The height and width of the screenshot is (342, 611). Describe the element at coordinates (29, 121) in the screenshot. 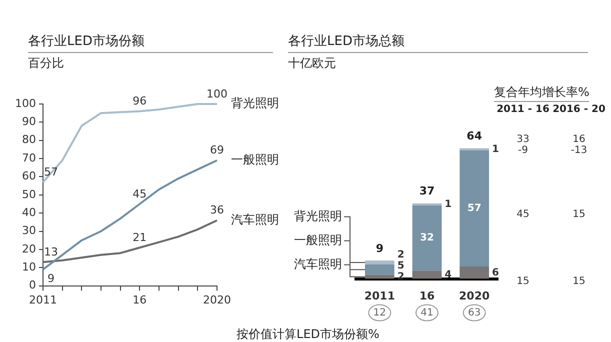

I see `y-tick-label: 90` at that location.